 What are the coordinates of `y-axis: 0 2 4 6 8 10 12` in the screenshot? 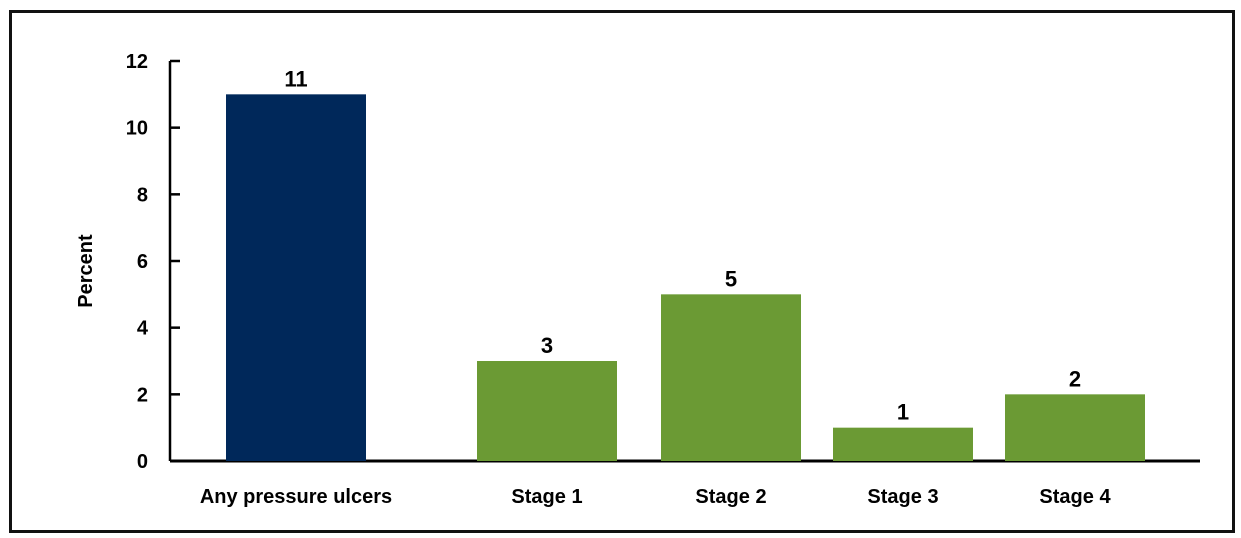 It's located at (153, 262).